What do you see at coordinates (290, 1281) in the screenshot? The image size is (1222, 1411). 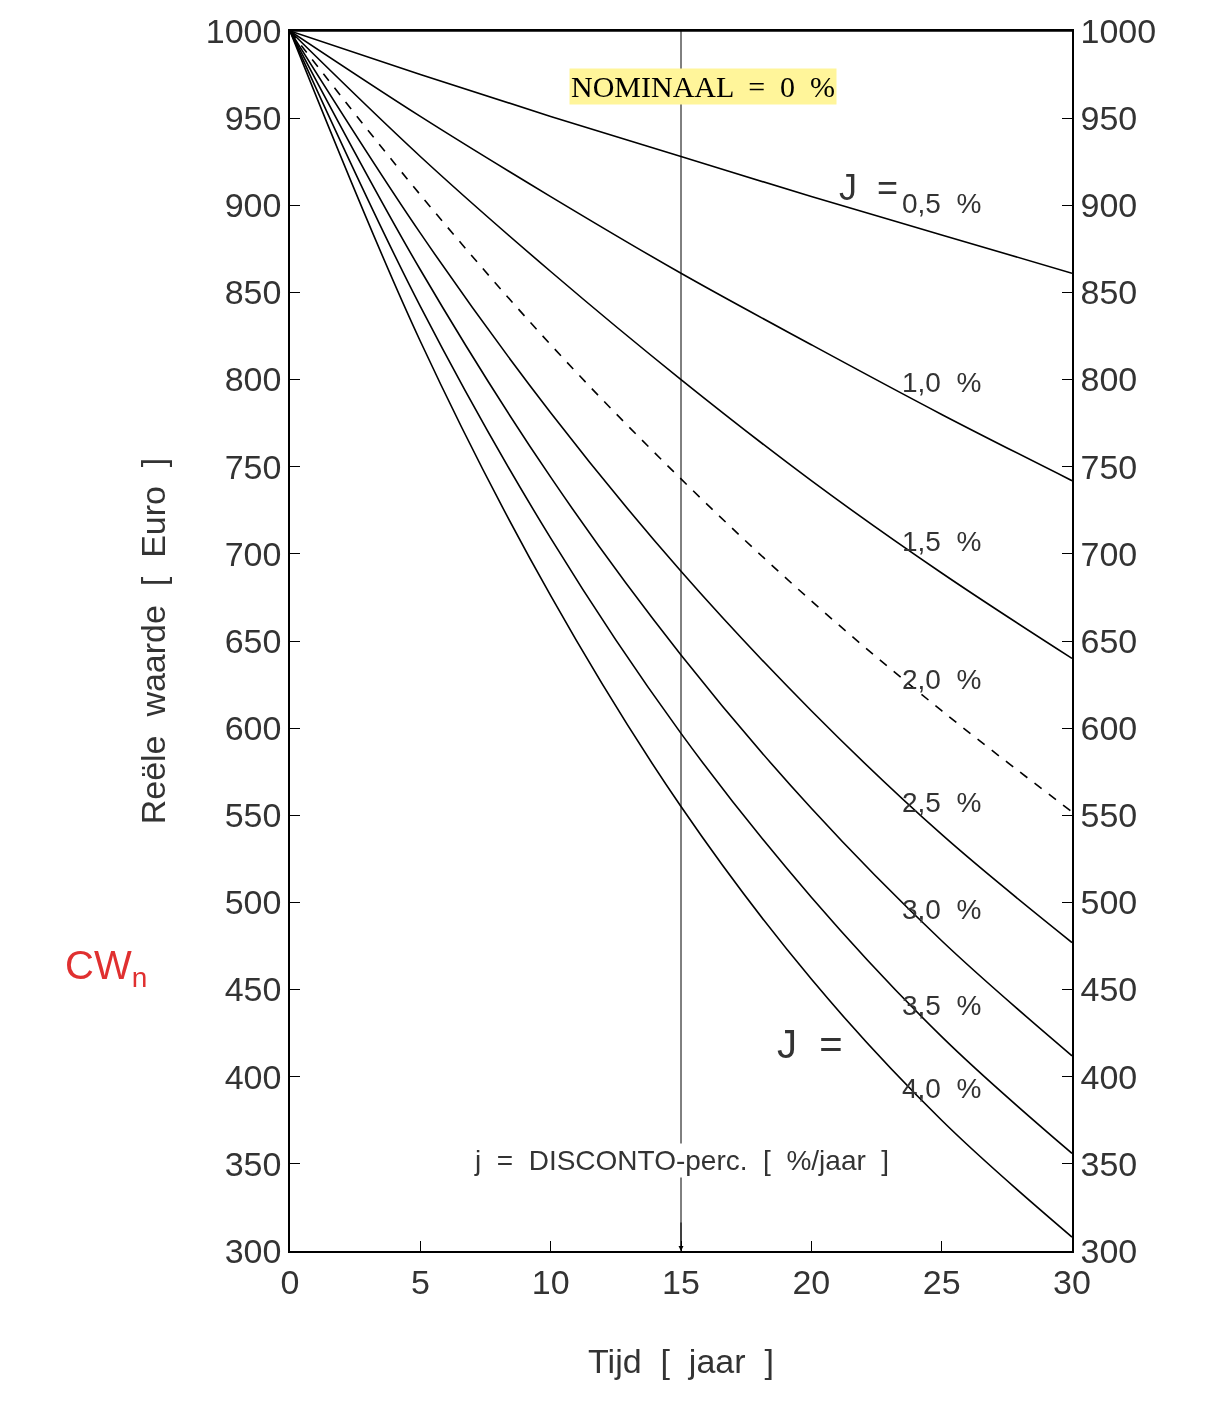 I see `x-tick-label: 0` at bounding box center [290, 1281].